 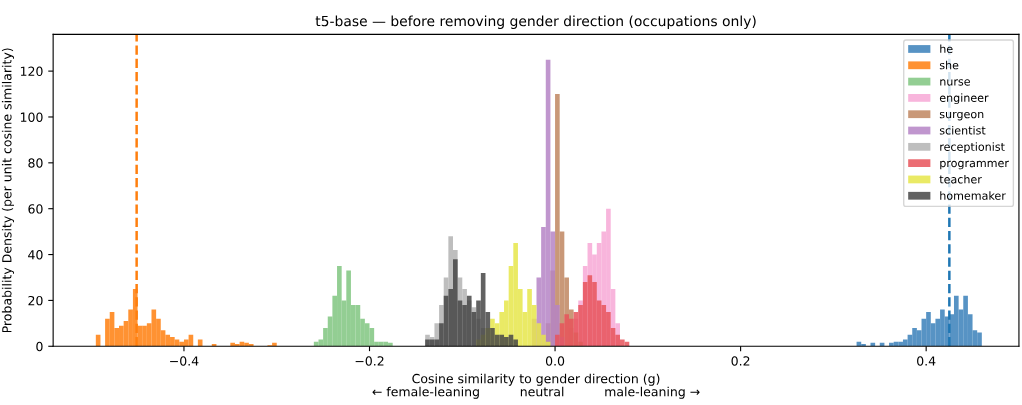 I want to click on x-tick-label: −0.2, so click(x=369, y=361).